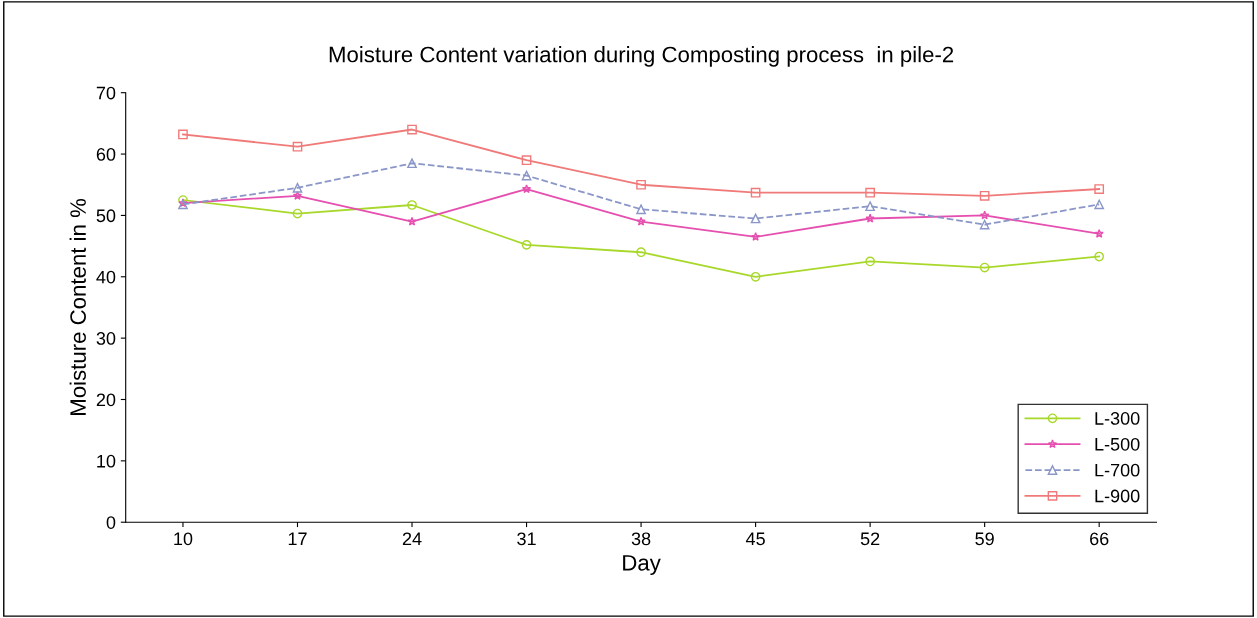  Describe the element at coordinates (77, 306) in the screenshot. I see `y-axis-title: Moisture Content in %` at that location.